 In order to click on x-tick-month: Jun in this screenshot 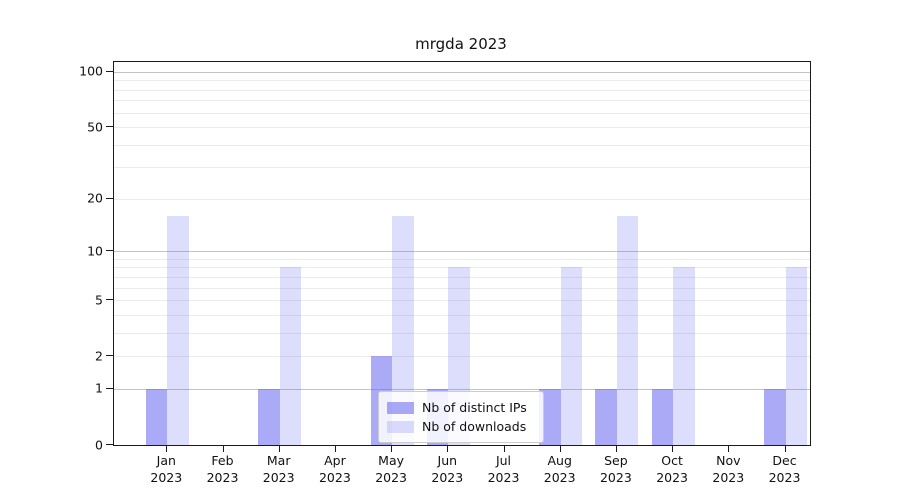, I will do `click(447, 460)`.